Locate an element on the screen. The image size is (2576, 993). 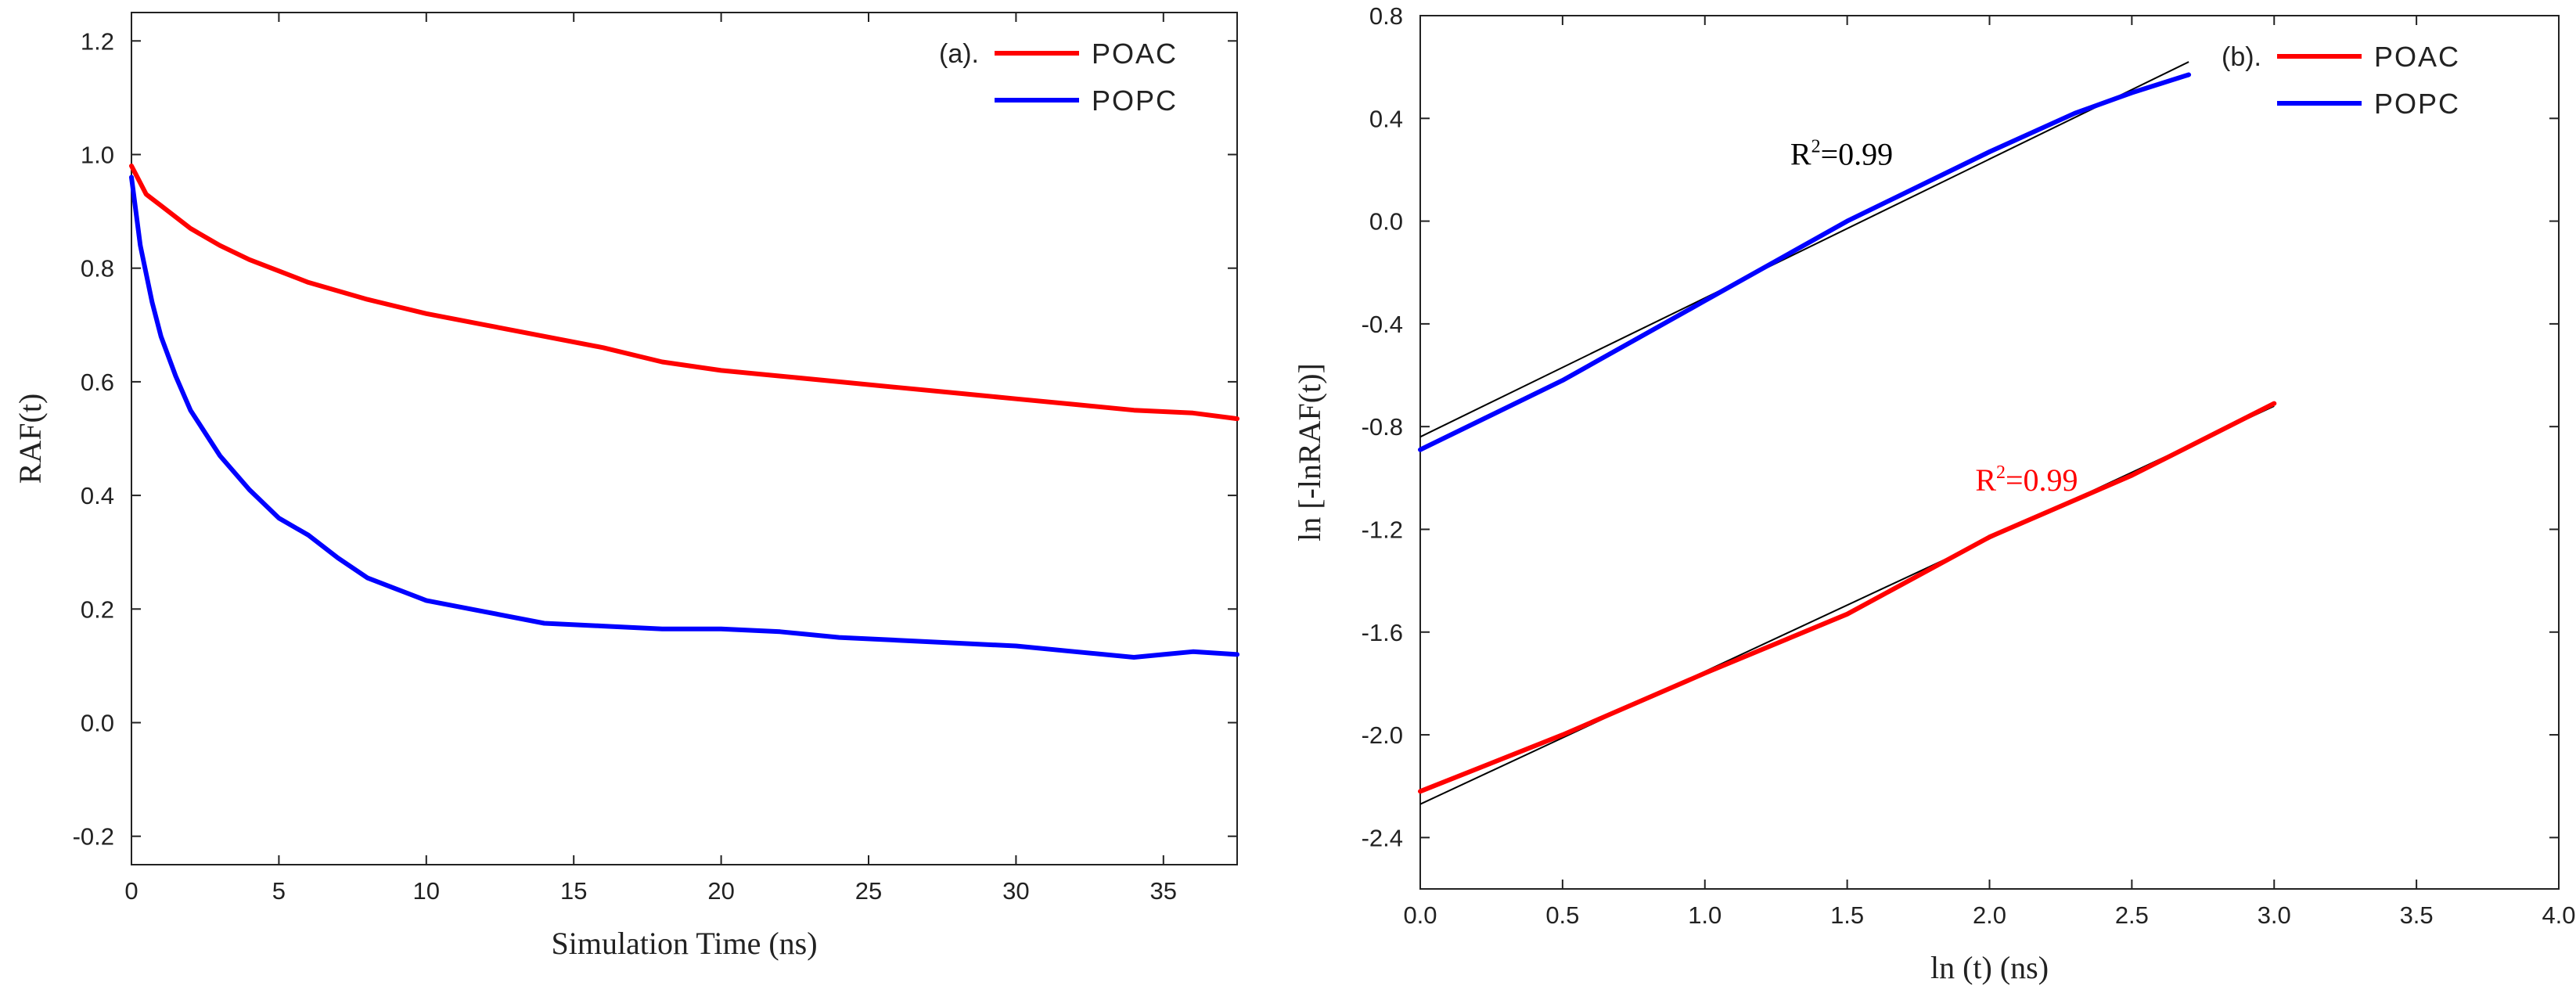
x-tick-label: 5 is located at coordinates (279, 891).